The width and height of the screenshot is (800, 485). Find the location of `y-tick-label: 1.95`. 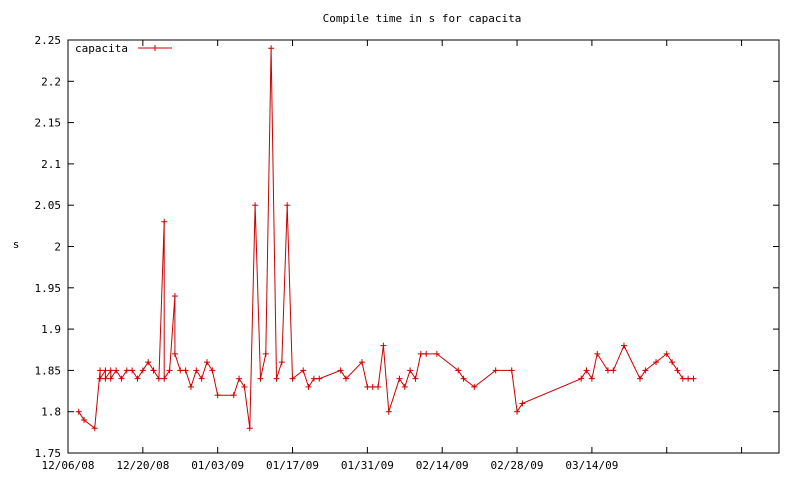

y-tick-label: 1.95 is located at coordinates (48, 288).